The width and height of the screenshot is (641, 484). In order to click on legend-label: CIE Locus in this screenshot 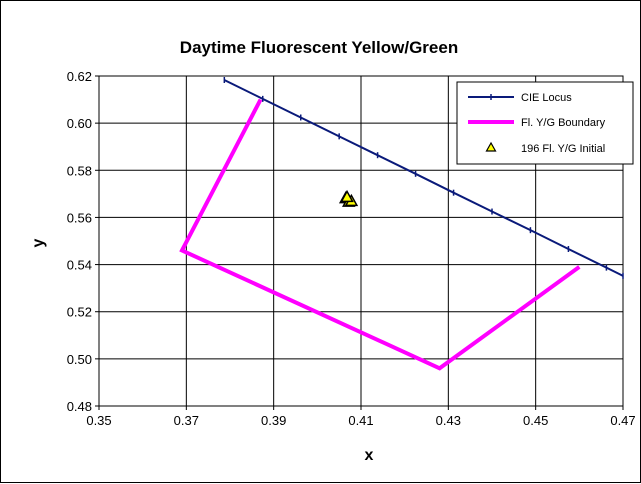, I will do `click(546, 98)`.